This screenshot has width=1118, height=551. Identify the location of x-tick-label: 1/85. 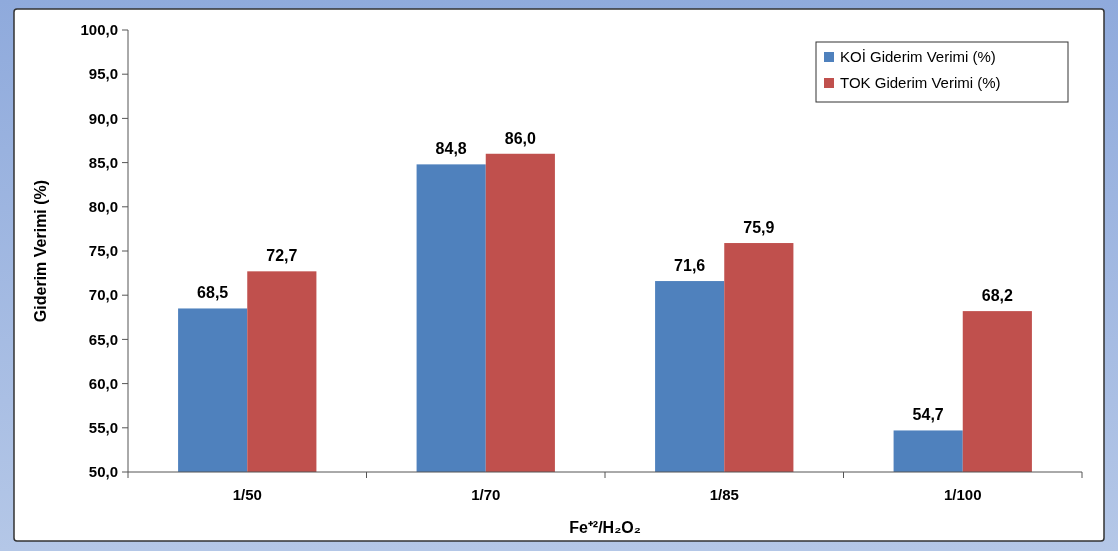
(724, 494).